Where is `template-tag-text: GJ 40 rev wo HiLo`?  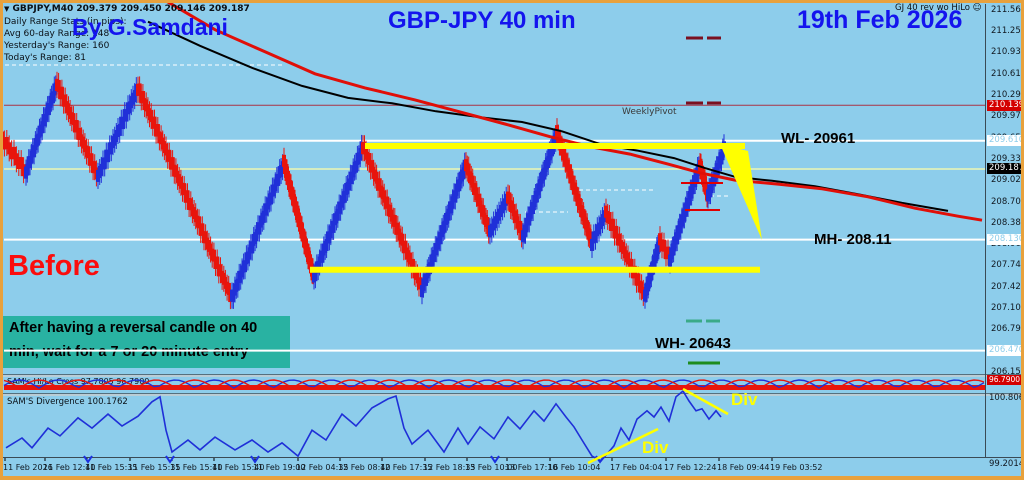 template-tag-text: GJ 40 rev wo HiLo is located at coordinates (932, 8).